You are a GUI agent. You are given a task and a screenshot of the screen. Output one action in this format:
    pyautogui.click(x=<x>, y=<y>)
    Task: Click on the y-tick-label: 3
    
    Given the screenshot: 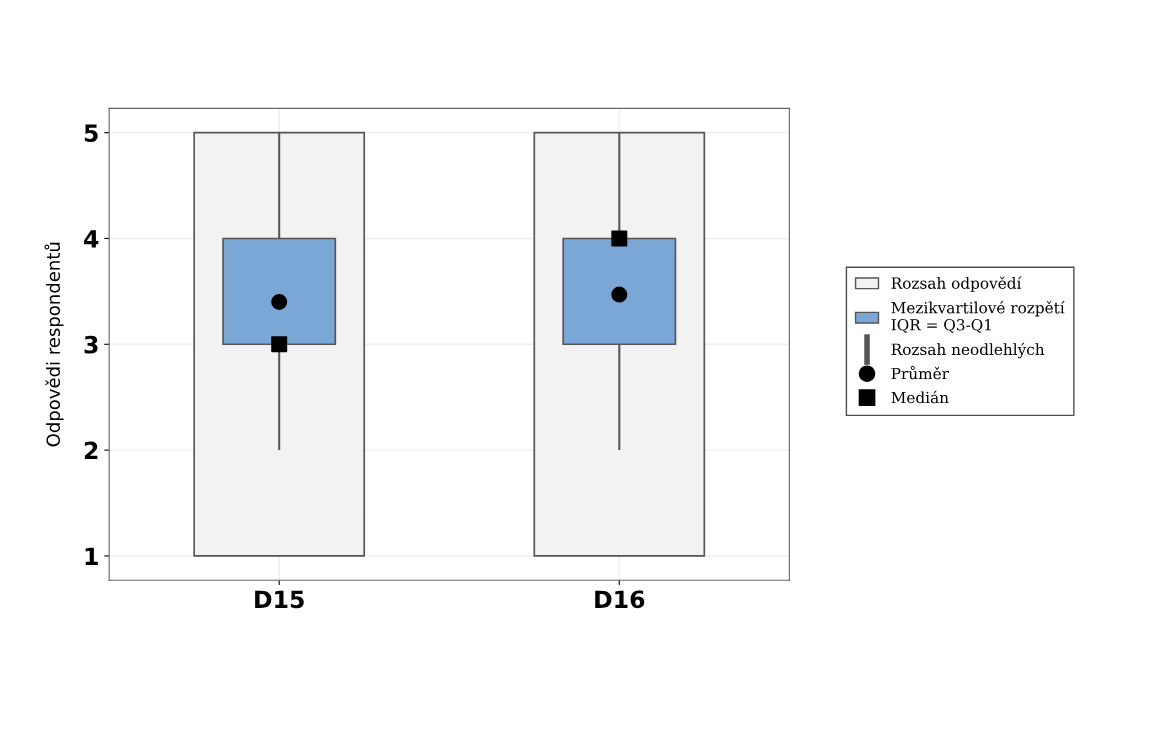 What is the action you would take?
    pyautogui.click(x=91, y=344)
    